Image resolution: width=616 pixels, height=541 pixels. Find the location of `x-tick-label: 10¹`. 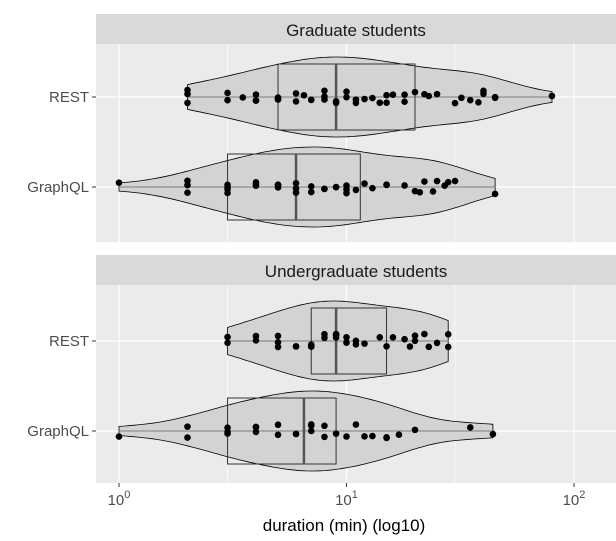

x-tick-label: 10¹ is located at coordinates (346, 499).